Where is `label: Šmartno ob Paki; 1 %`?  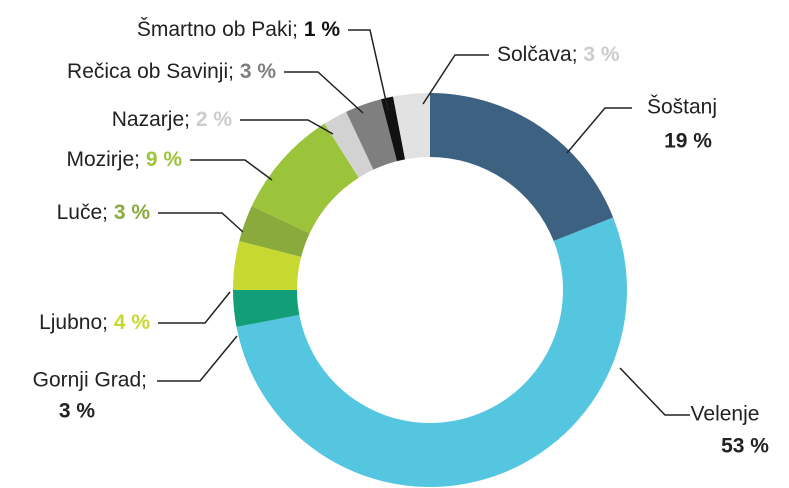
label: Šmartno ob Paki; 1 % is located at coordinates (238, 29).